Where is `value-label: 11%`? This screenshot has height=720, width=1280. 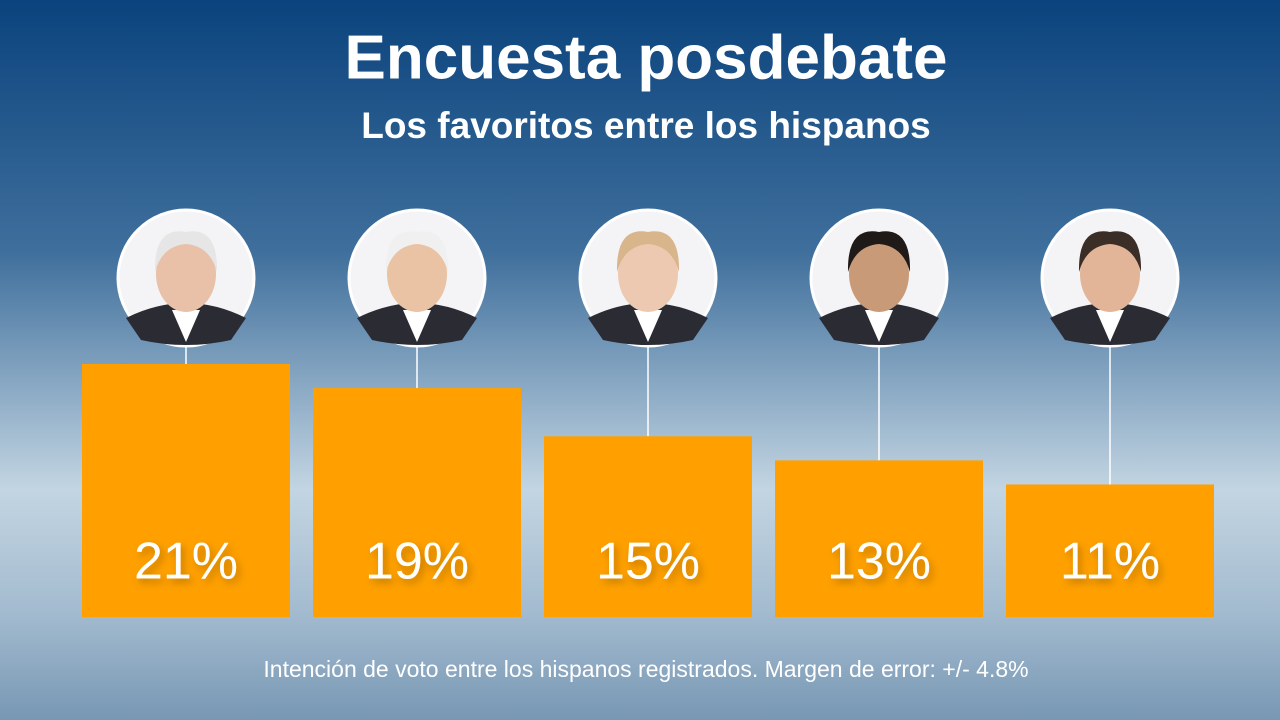
value-label: 11% is located at coordinates (1110, 562).